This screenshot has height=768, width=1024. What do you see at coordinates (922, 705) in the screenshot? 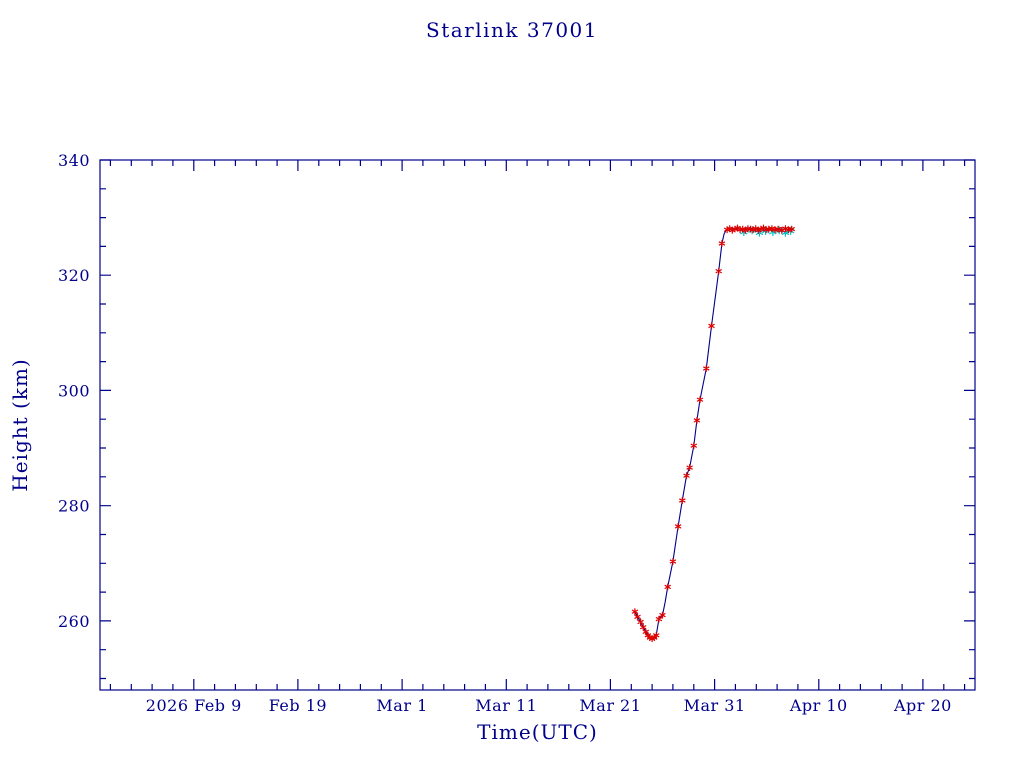
I see `x-tick-label: Apr 20` at bounding box center [922, 705].